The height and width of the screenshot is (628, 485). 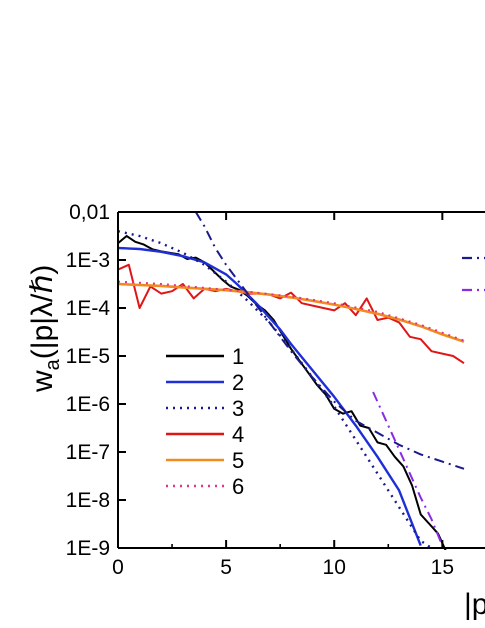 I want to click on y-axis-label-main: w, so click(x=42, y=381).